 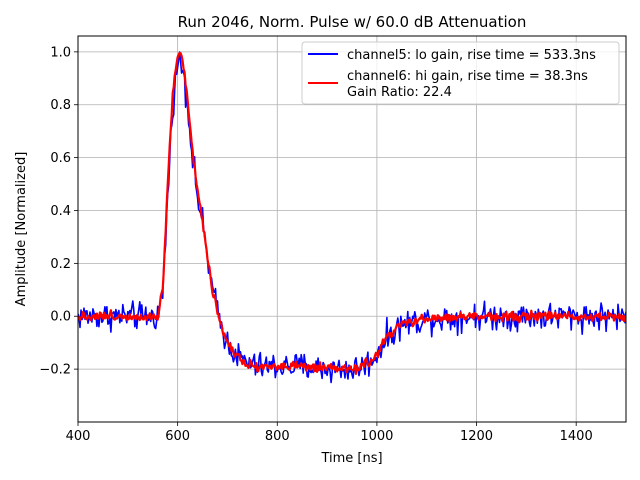 What do you see at coordinates (21, 229) in the screenshot?
I see `y-axis-label: Amplitude [Normalized]` at bounding box center [21, 229].